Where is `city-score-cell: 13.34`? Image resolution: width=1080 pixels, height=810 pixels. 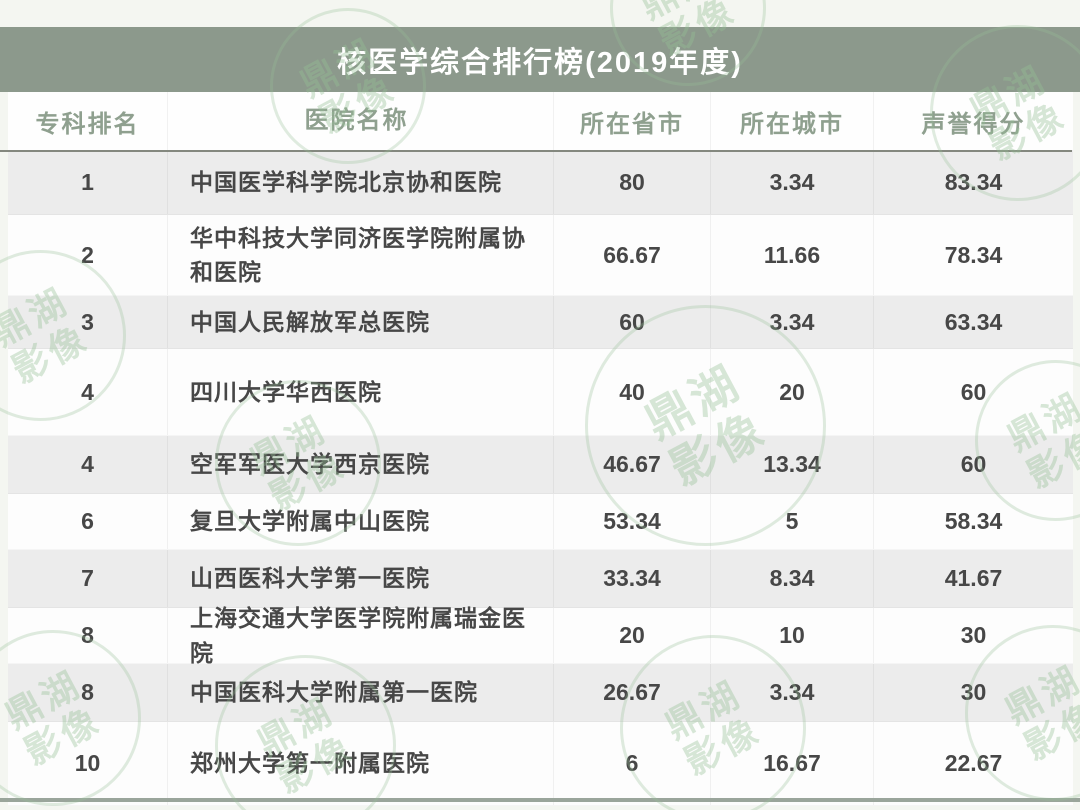 city-score-cell: 13.34 is located at coordinates (791, 464).